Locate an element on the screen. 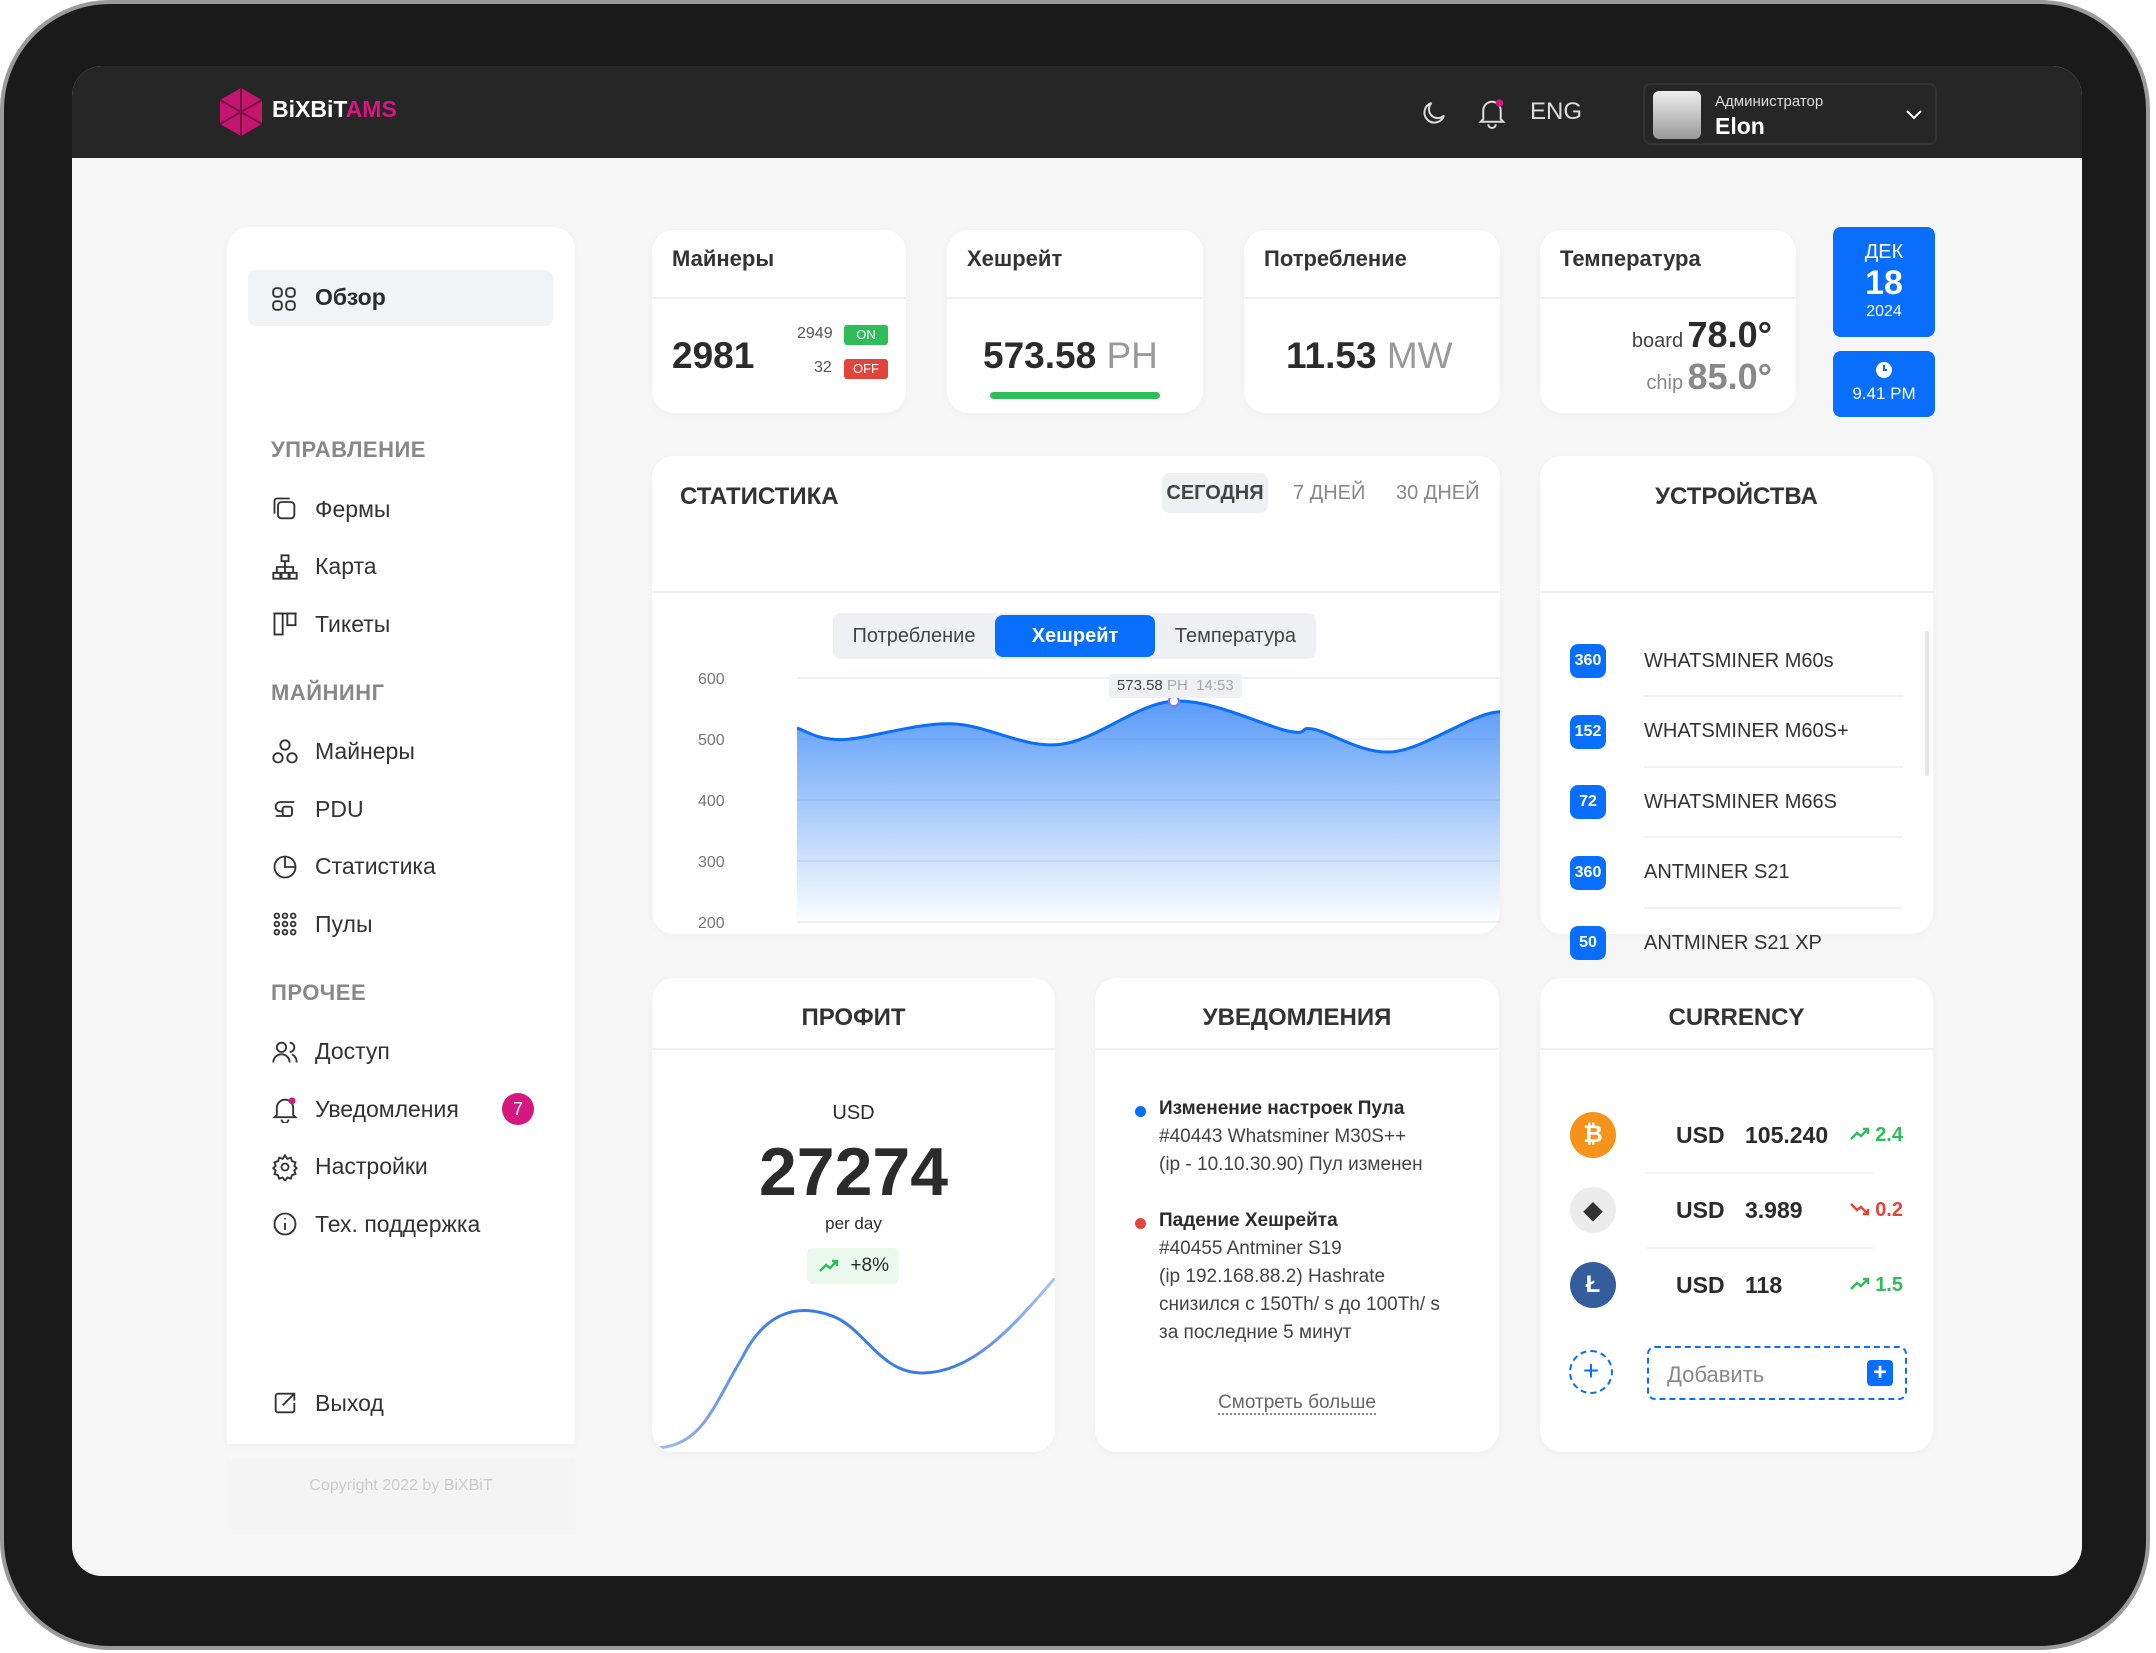  sidebar-item-overview: Обзор is located at coordinates (400, 298).